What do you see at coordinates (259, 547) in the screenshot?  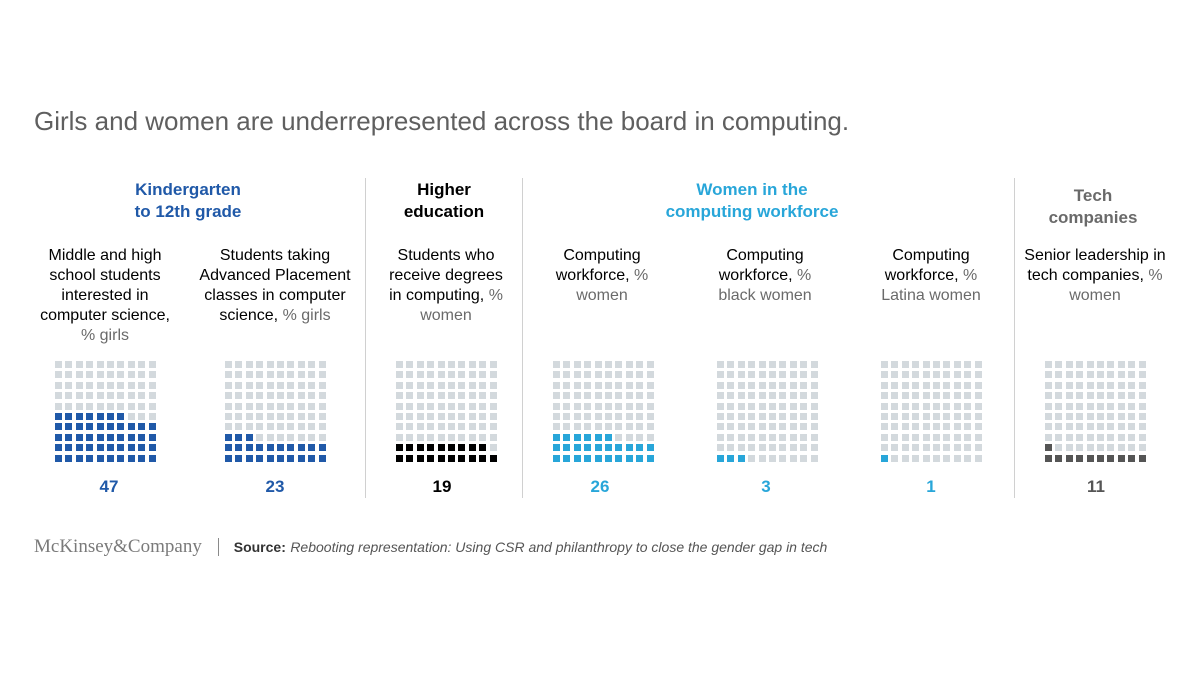 I see `source-label: Source:` at bounding box center [259, 547].